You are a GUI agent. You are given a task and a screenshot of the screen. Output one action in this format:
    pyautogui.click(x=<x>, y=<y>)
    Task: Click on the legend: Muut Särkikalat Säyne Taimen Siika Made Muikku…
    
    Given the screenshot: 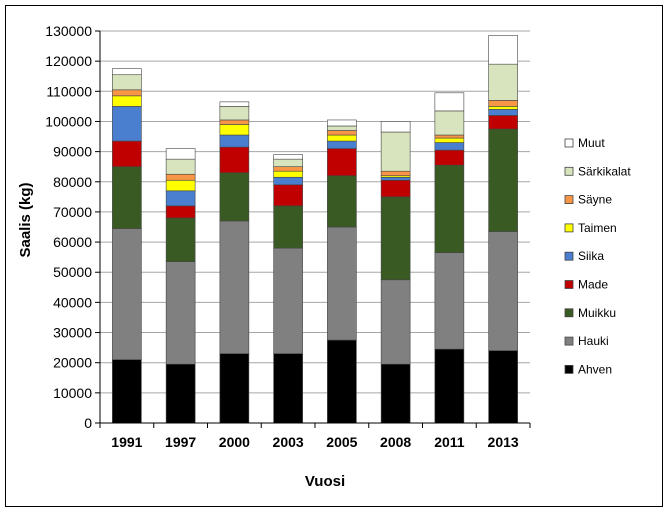 What is the action you would take?
    pyautogui.click(x=597, y=256)
    